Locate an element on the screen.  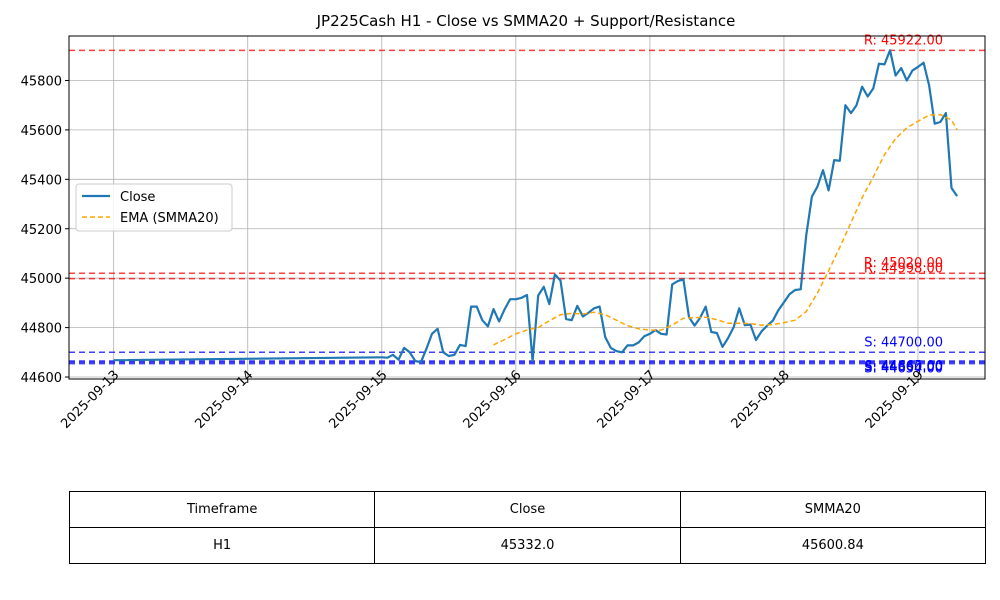
y-axis: 44600 44800 45000 45200 45400 45600 45800 is located at coordinates (45, 230).